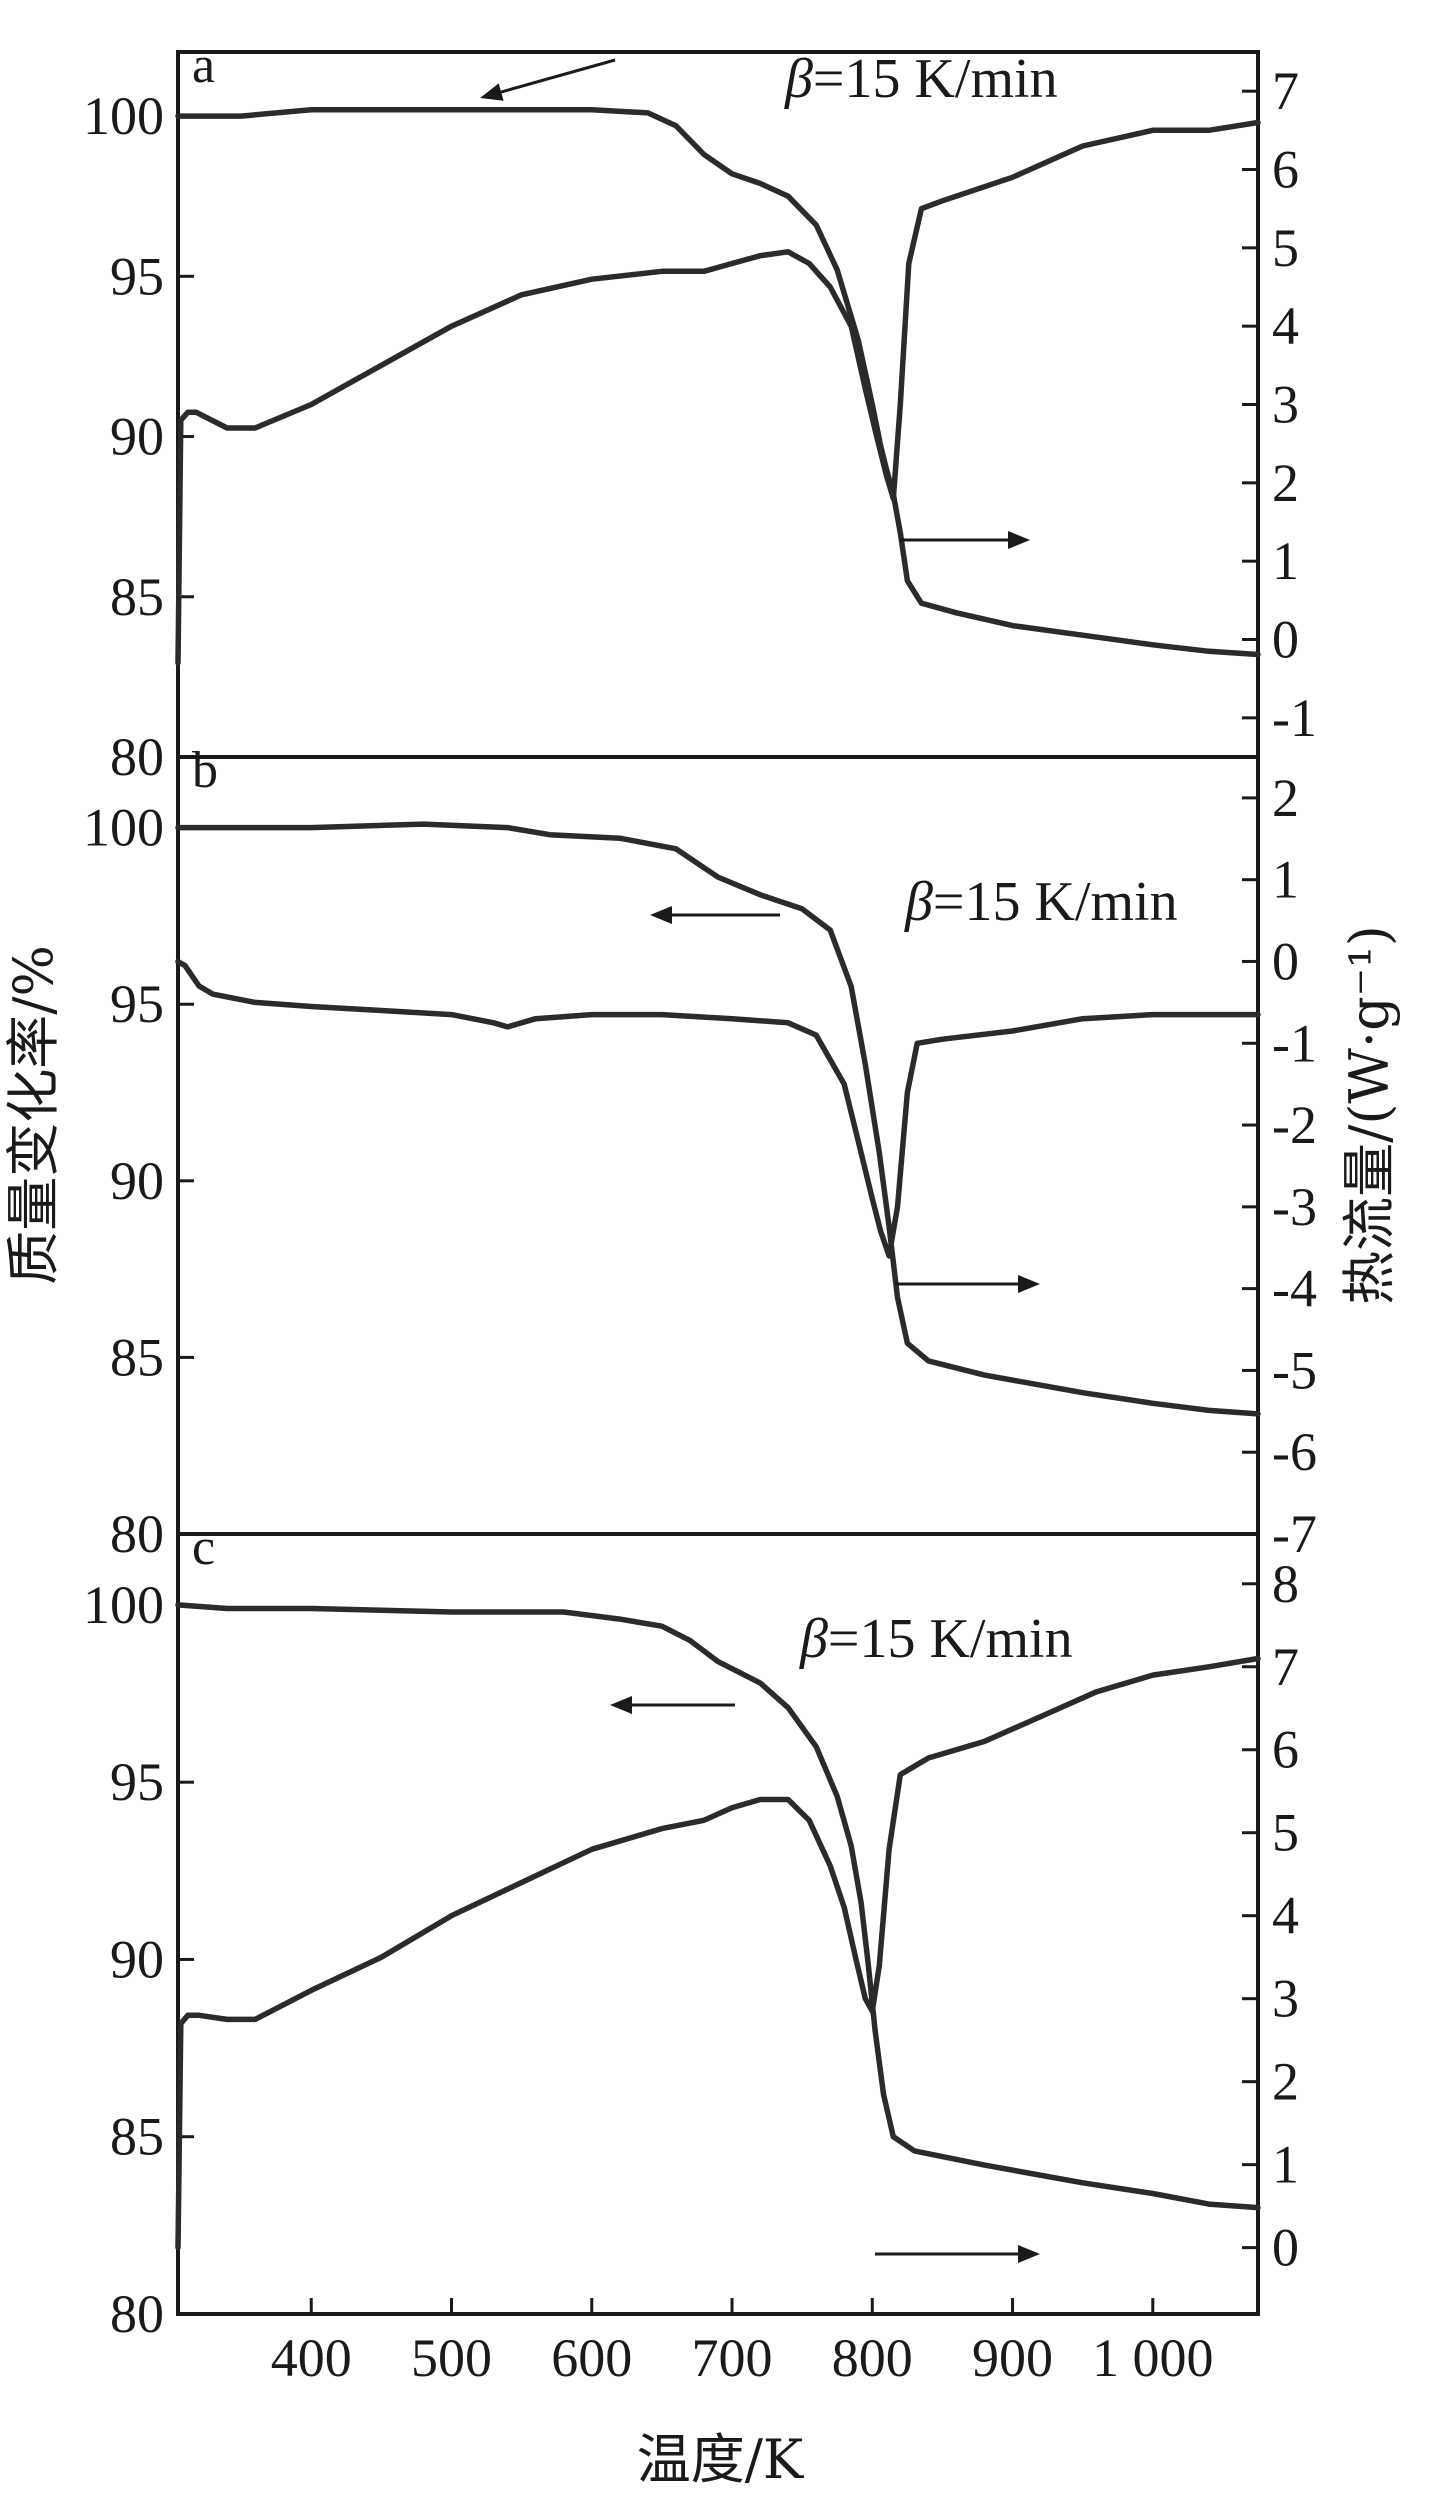  Describe the element at coordinates (721, 2459) in the screenshot. I see `x-axis-label: 温度/K` at that location.